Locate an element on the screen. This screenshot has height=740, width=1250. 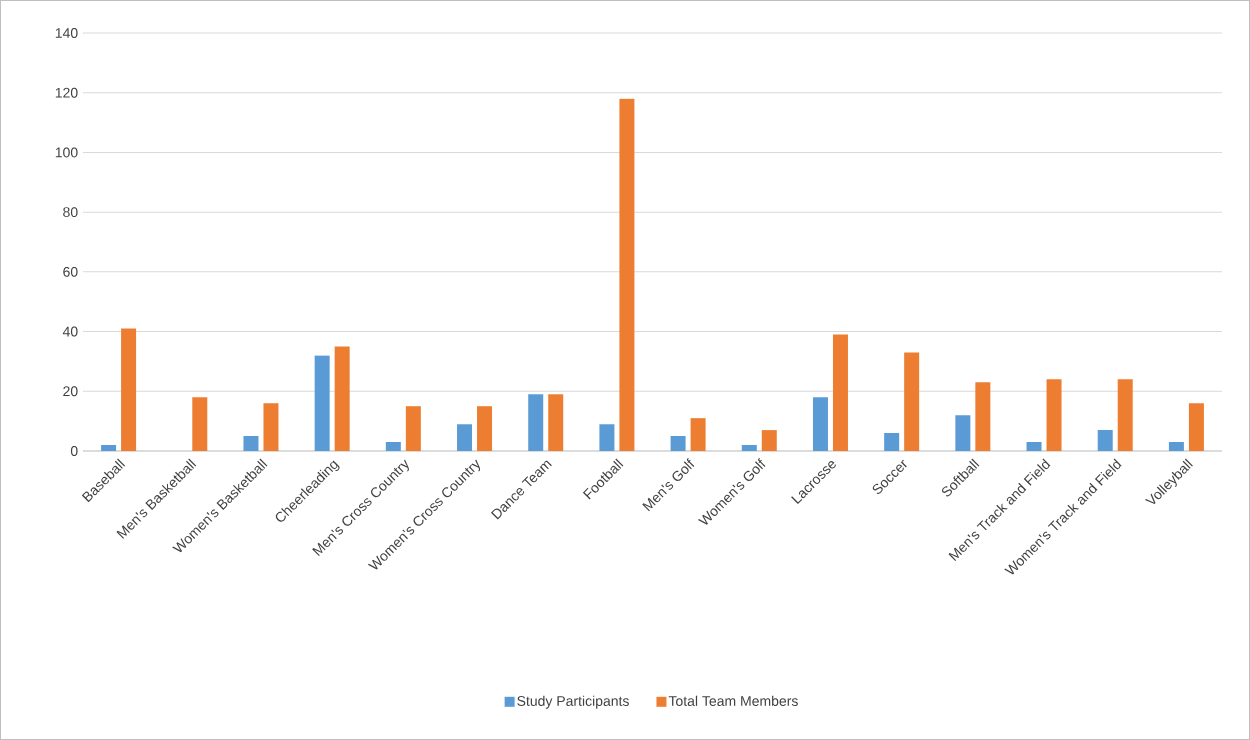
legend-label: Study Participants is located at coordinates (573, 702).